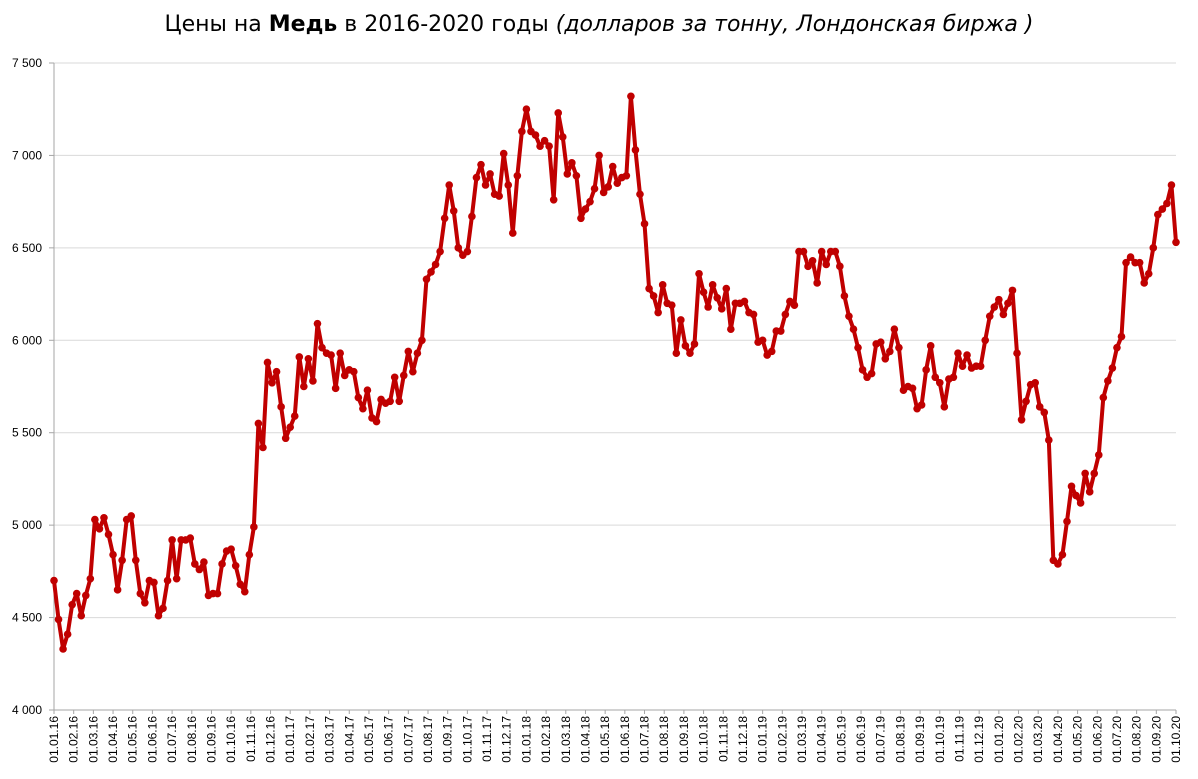 The width and height of the screenshot is (1198, 779). I want to click on x-tick-label: 01.03.16, so click(93, 739).